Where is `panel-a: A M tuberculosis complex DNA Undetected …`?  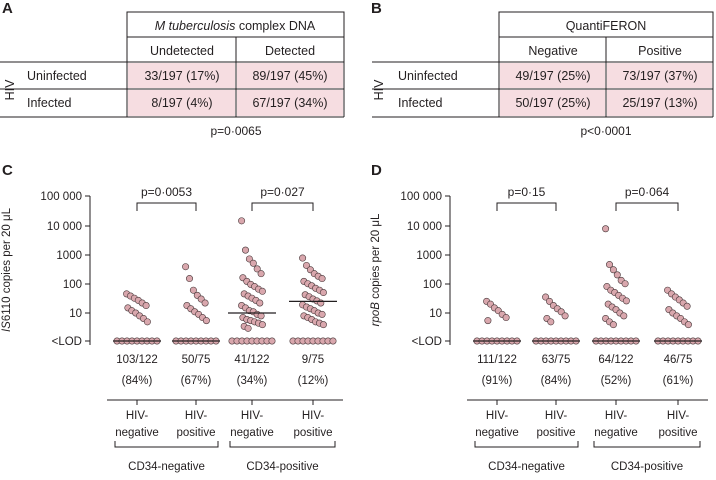
panel-a: A M tuberculosis complex DNA Undetected … is located at coordinates (172, 69).